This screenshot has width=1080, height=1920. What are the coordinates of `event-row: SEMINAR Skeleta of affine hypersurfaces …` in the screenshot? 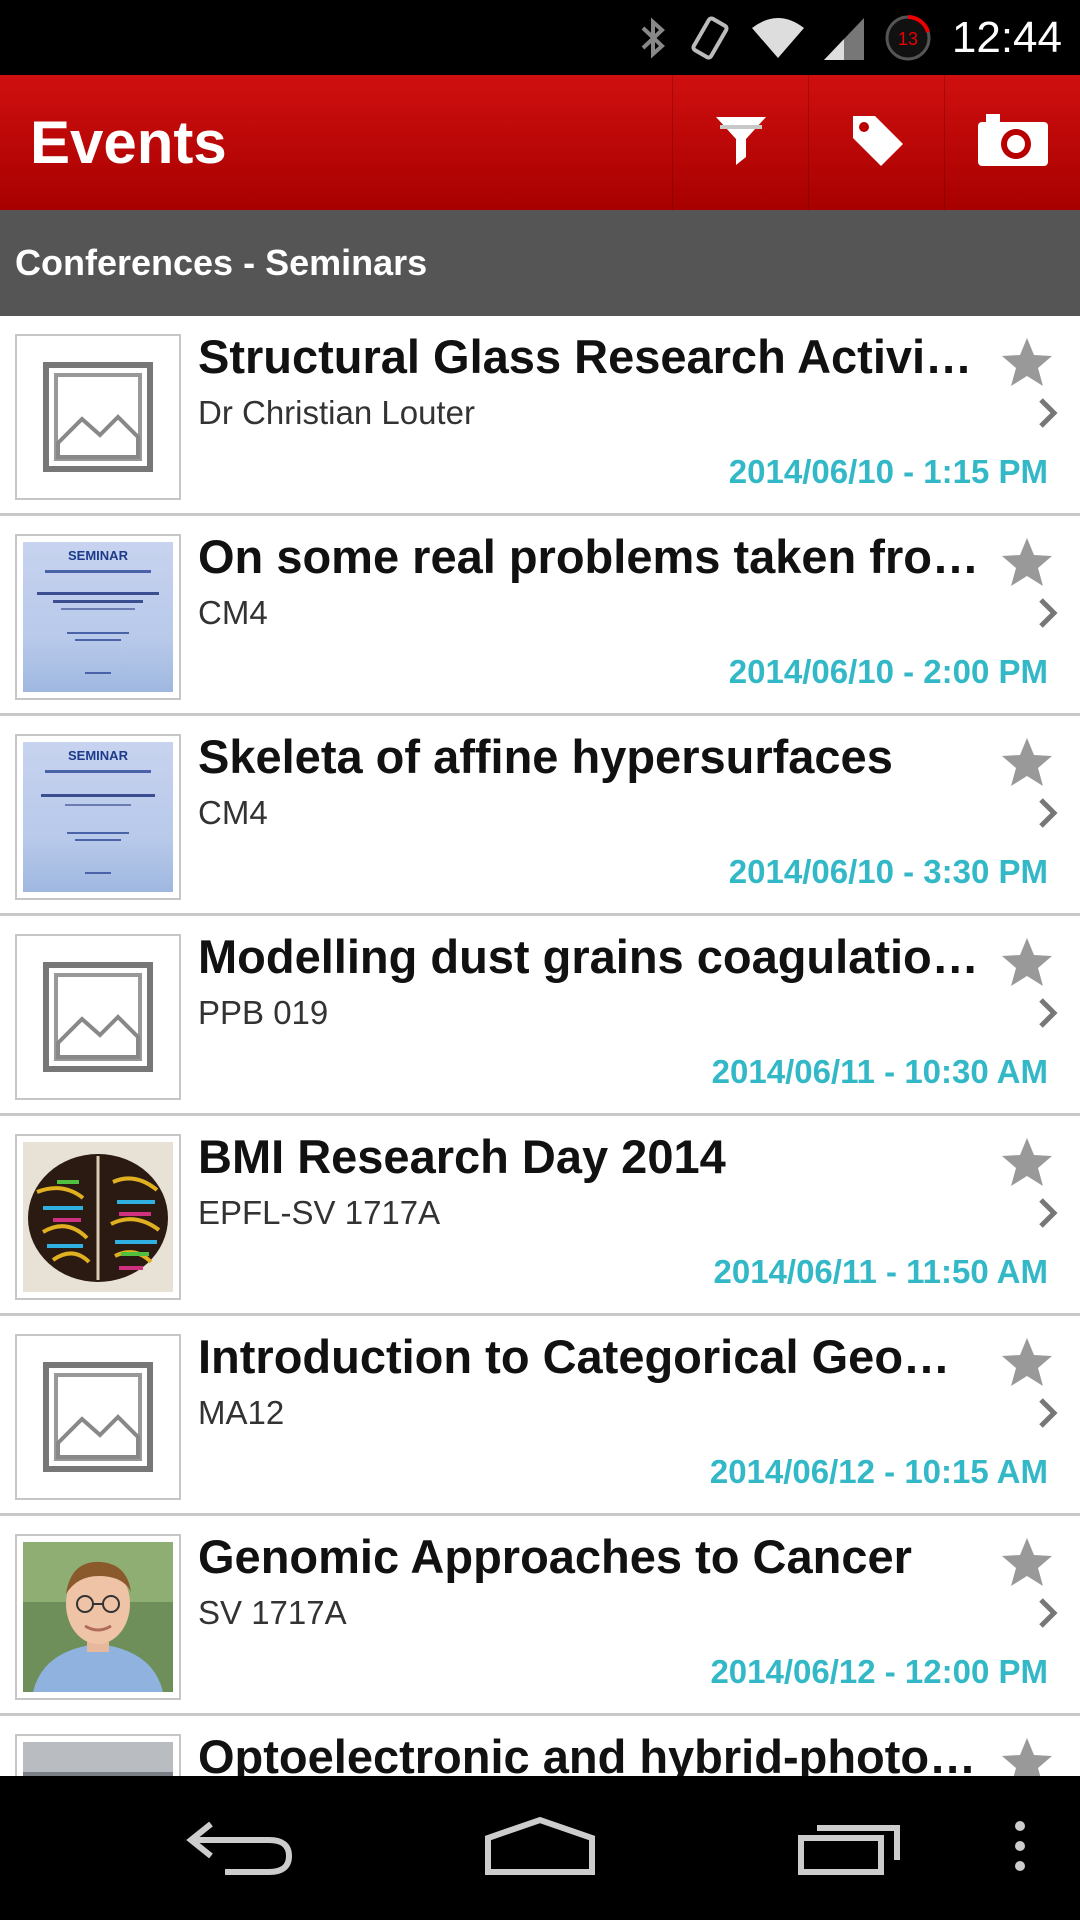 It's located at (540, 816).